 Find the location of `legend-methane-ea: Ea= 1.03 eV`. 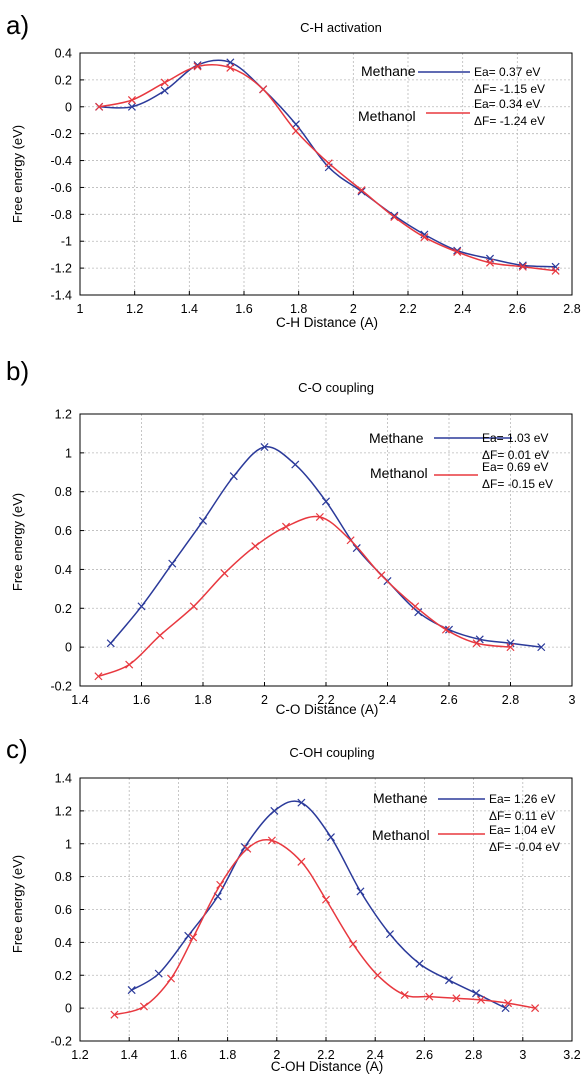

legend-methane-ea: Ea= 1.03 eV is located at coordinates (515, 438).